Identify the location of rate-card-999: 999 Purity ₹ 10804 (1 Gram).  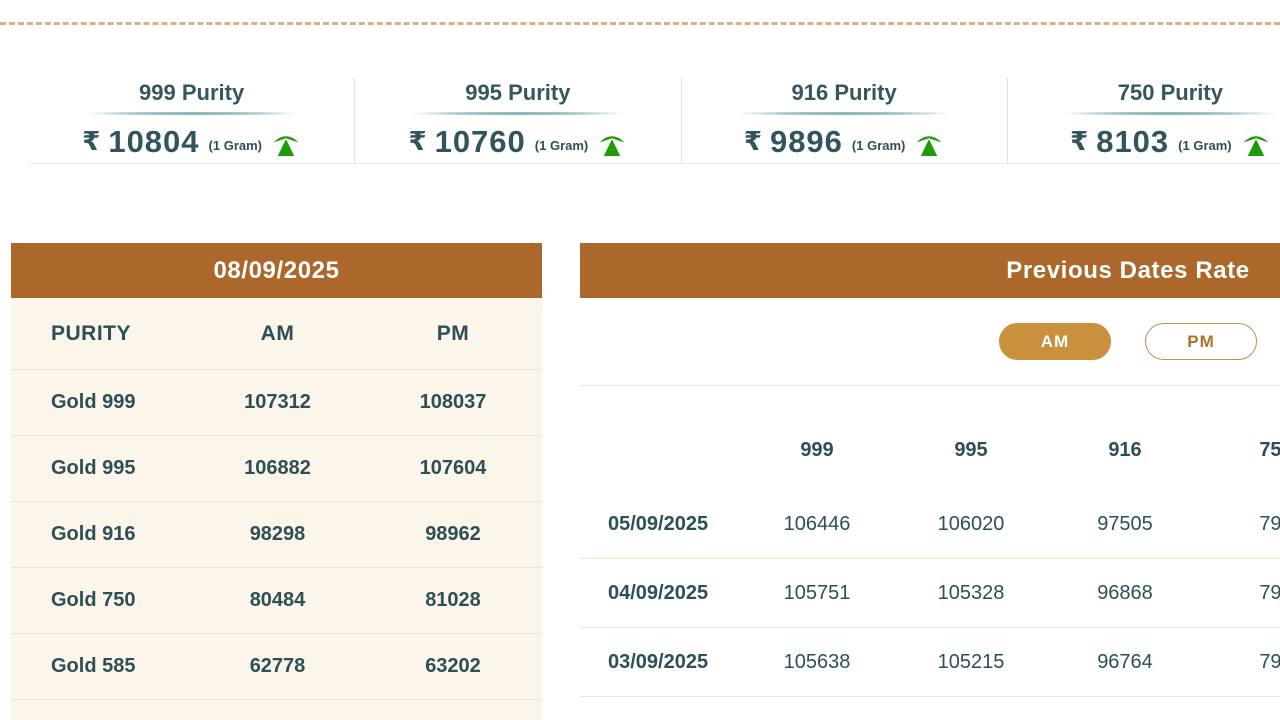
(192, 121).